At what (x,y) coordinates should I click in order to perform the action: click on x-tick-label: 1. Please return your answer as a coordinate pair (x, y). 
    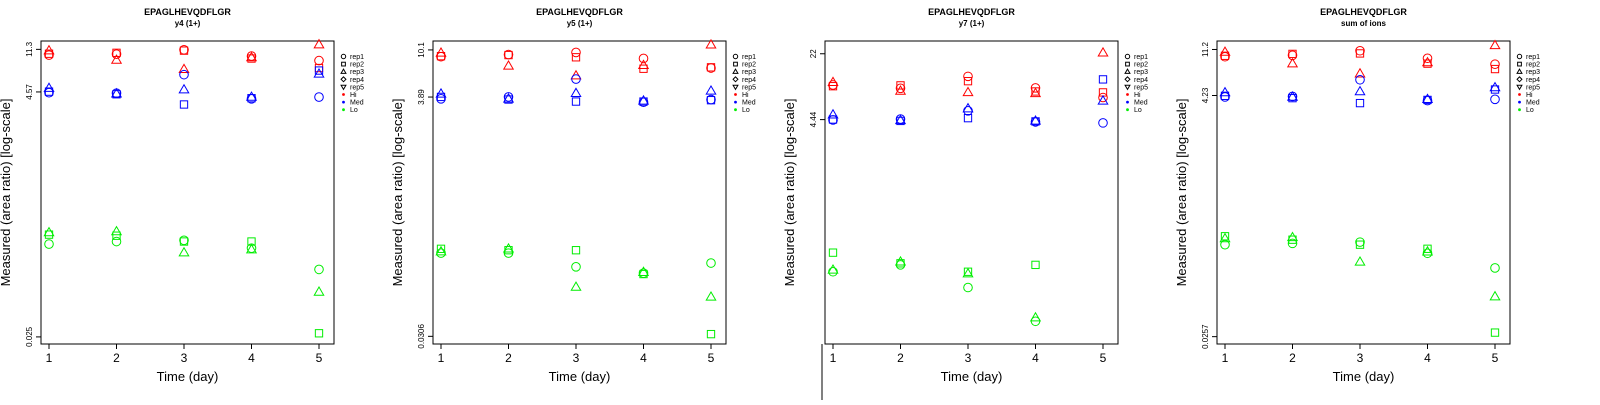
    Looking at the image, I should click on (441, 358).